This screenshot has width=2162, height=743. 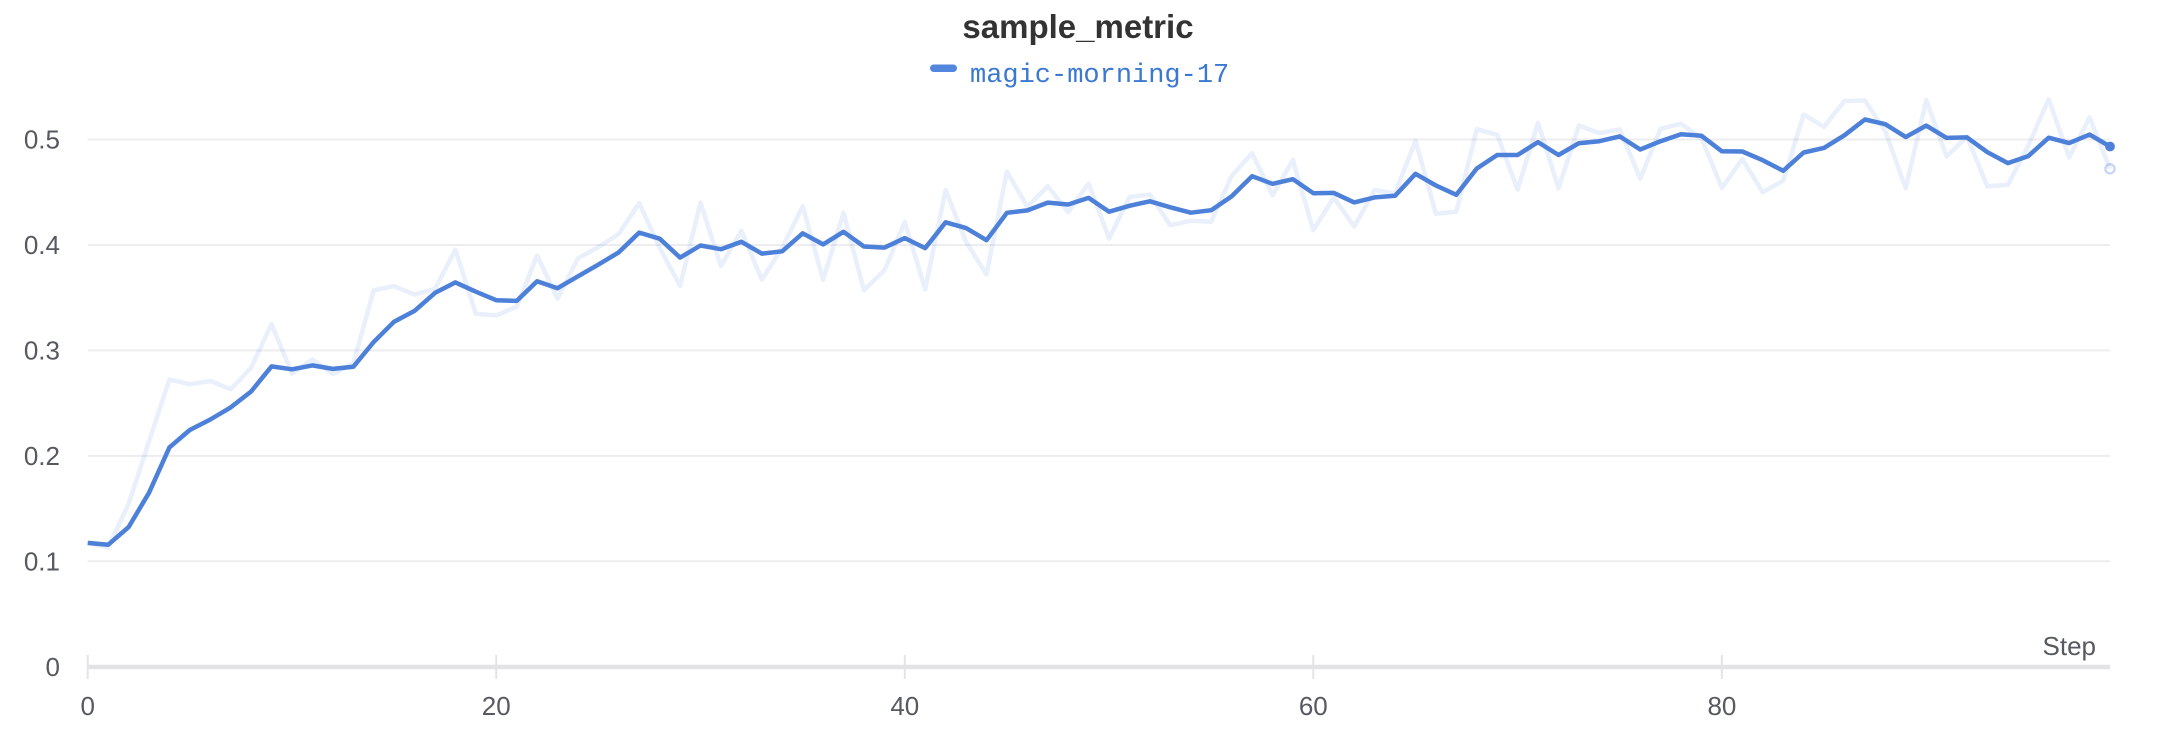 What do you see at coordinates (1721, 706) in the screenshot?
I see `svg-text: 80` at bounding box center [1721, 706].